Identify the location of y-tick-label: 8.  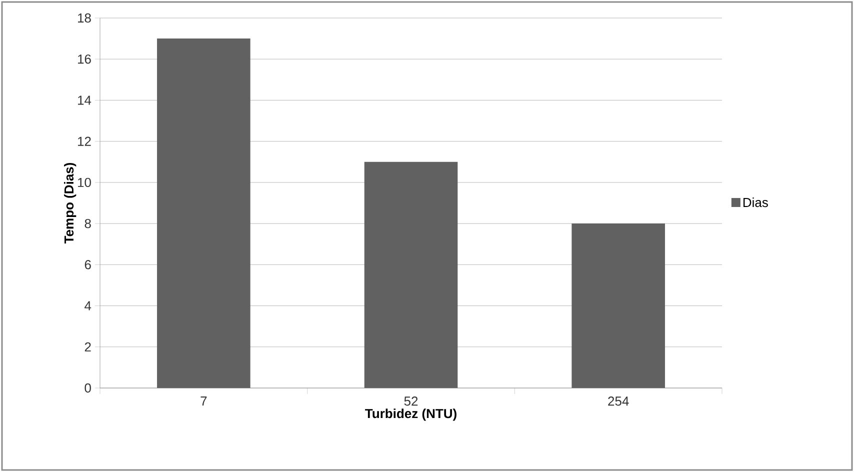
(87, 223).